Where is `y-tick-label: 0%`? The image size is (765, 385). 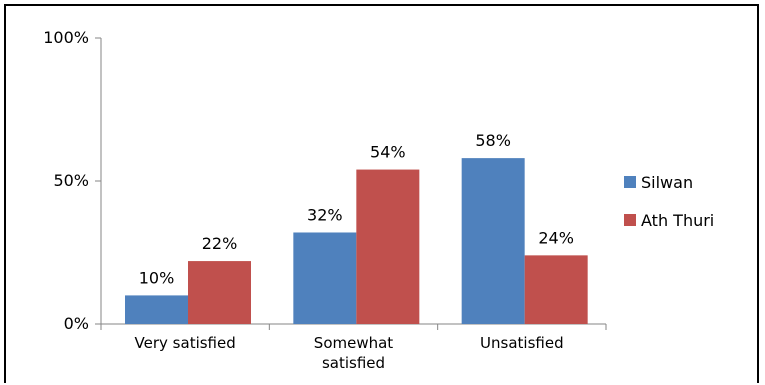
y-tick-label: 0% is located at coordinates (76, 323).